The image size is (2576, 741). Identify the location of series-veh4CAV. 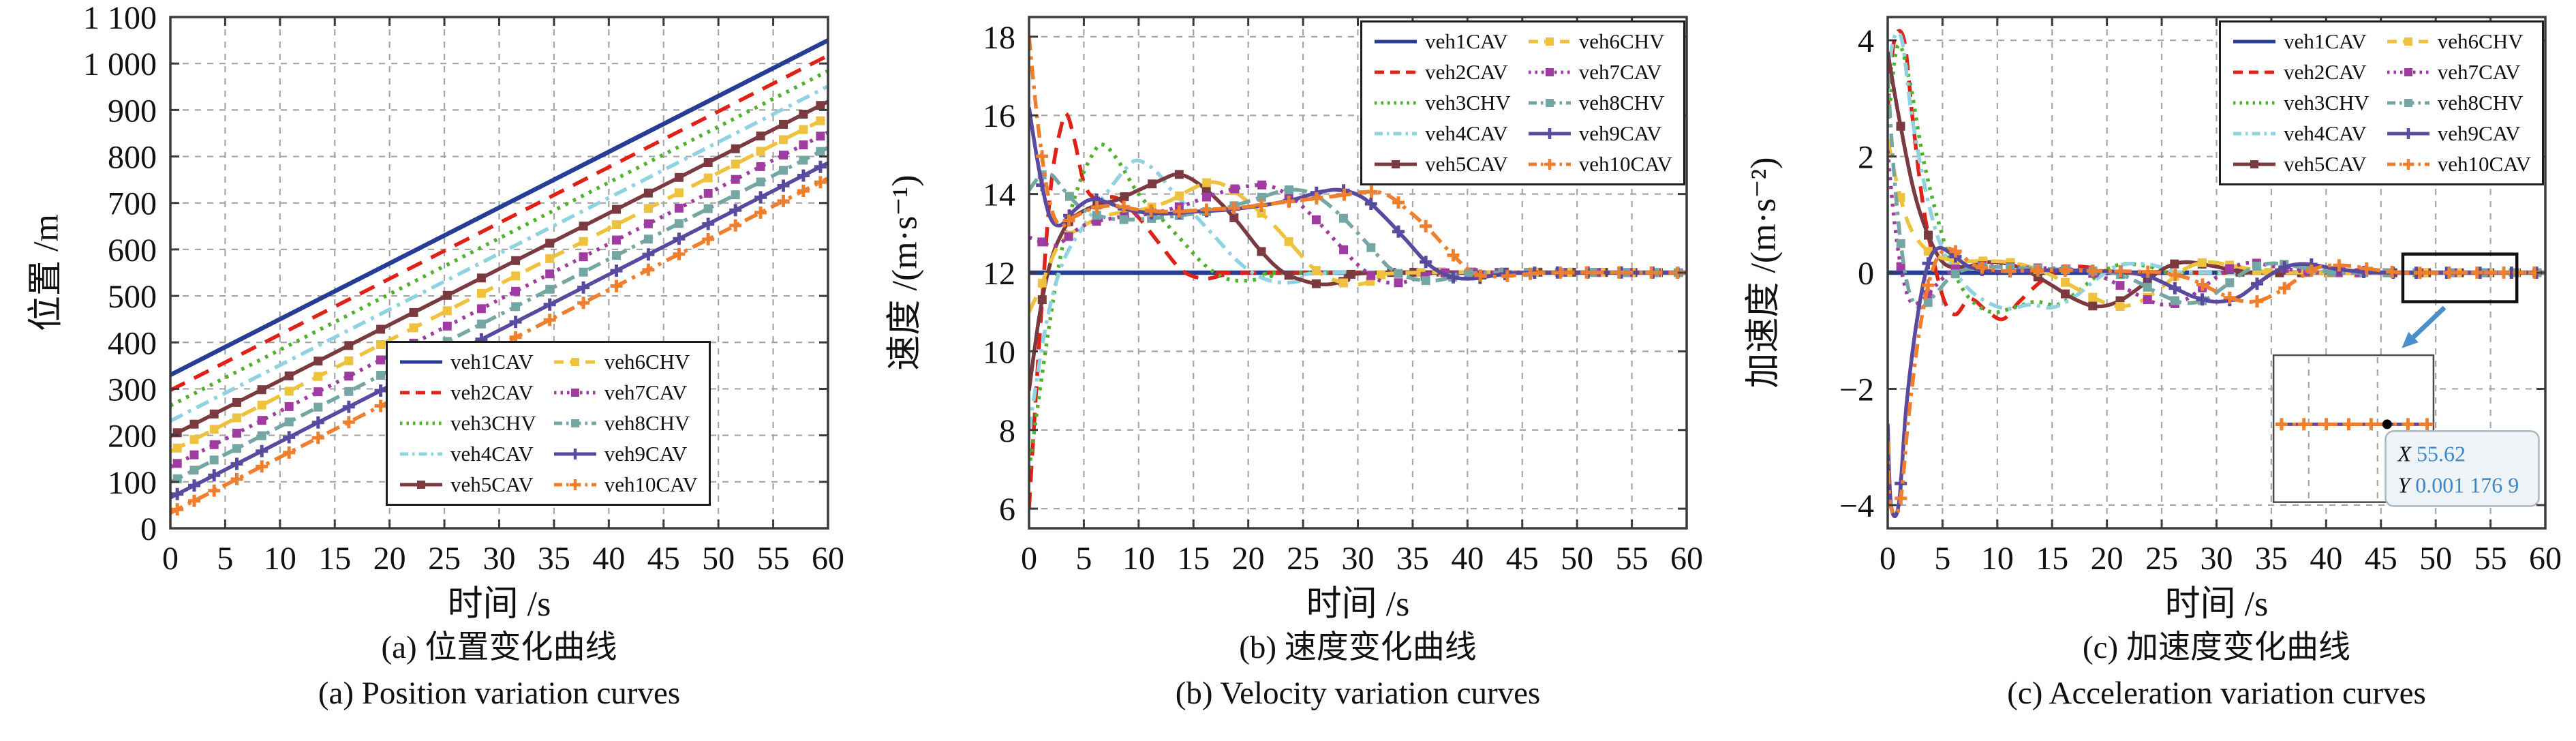
(1358, 294).